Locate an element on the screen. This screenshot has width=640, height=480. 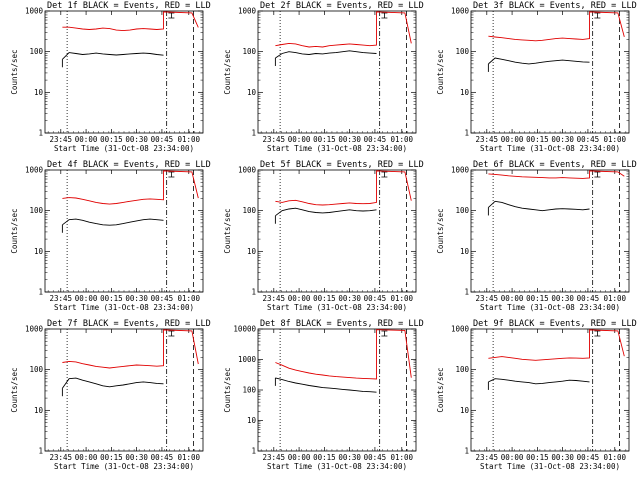
panel-title: Det 4f BLACK = Events, RED = LLD is located at coordinates (129, 165).